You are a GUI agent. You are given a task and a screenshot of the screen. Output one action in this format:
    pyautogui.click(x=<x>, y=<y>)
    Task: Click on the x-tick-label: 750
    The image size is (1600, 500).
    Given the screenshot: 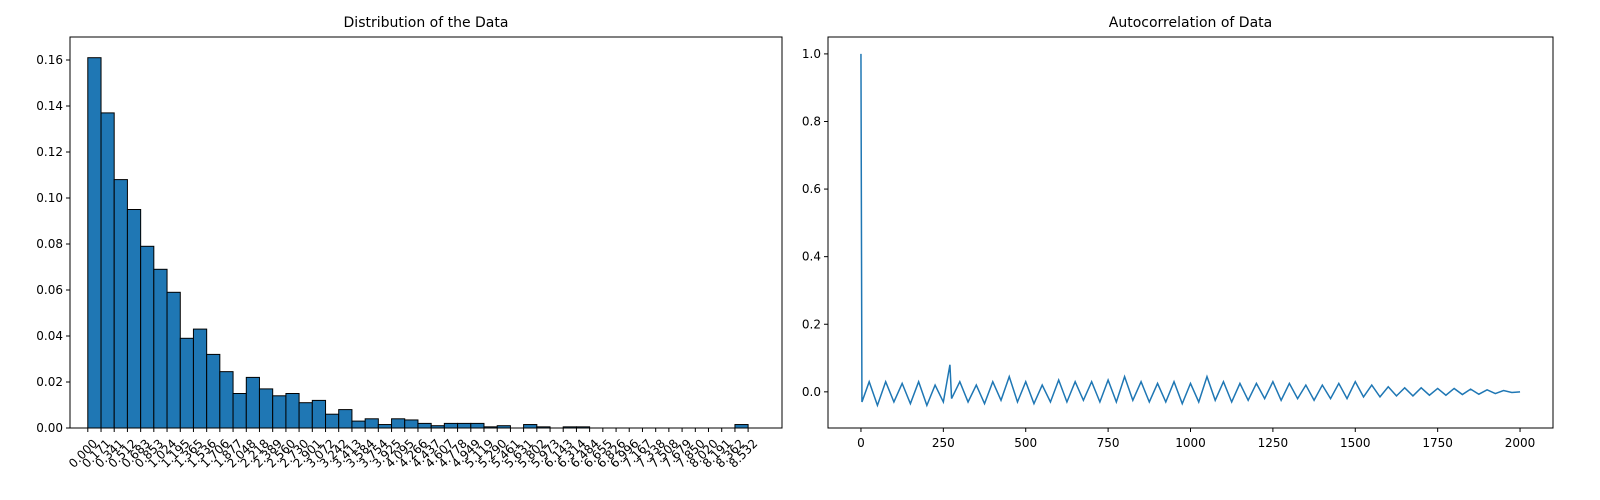 What is the action you would take?
    pyautogui.click(x=1108, y=443)
    